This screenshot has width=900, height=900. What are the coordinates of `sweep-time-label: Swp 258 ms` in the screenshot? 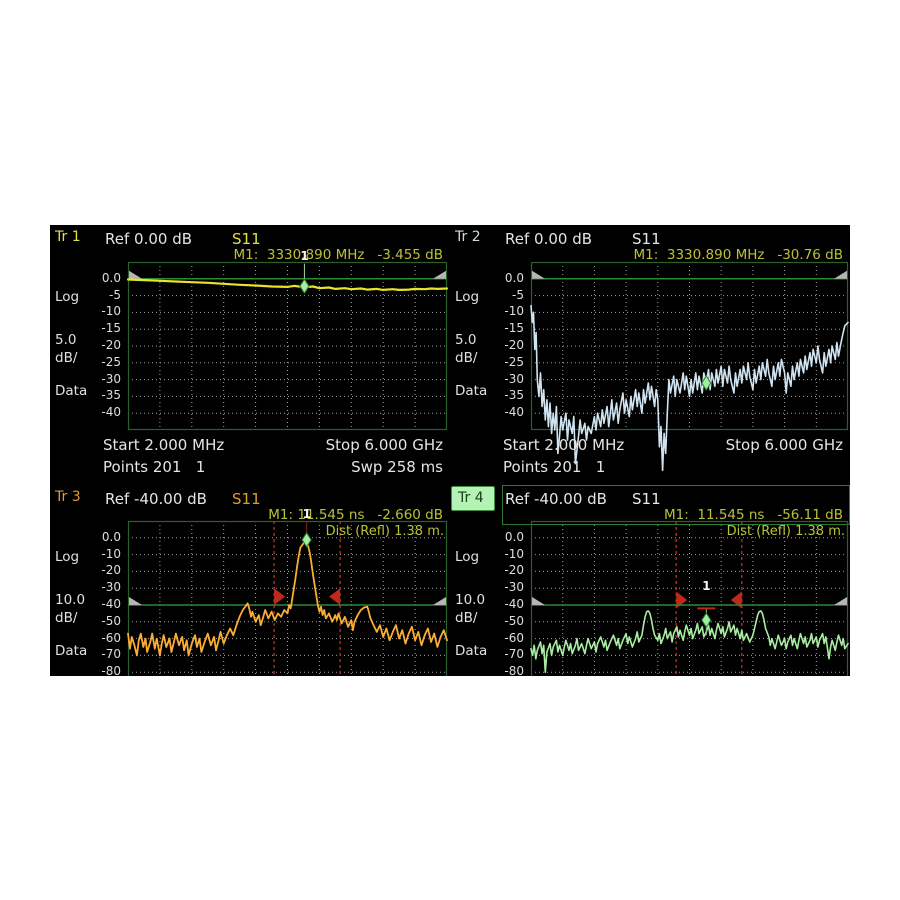 It's located at (397, 467).